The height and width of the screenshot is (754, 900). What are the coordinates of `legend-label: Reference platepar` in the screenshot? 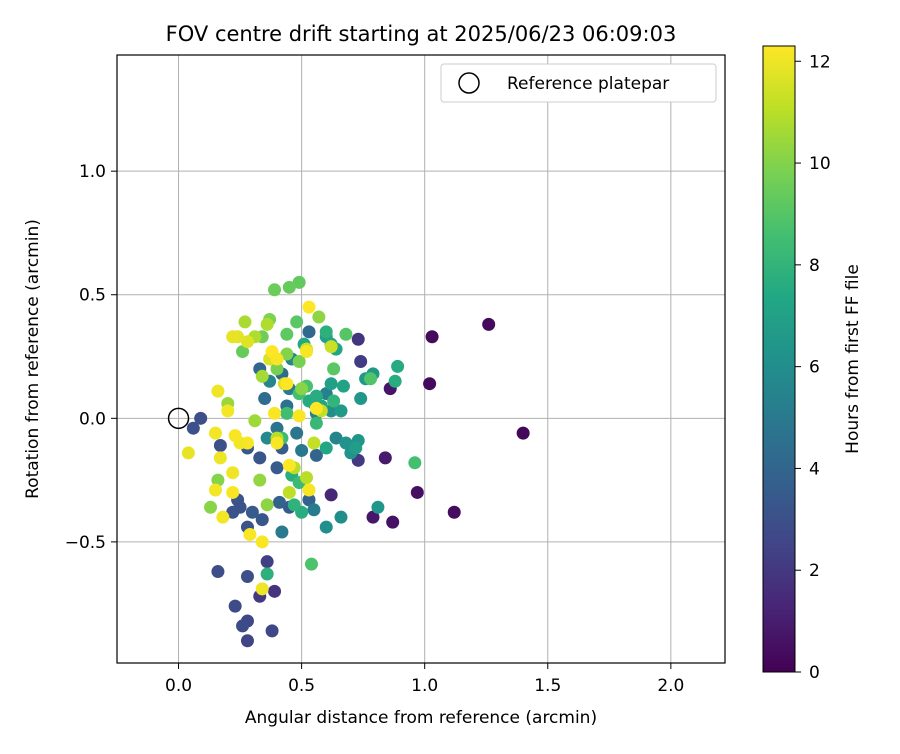 It's located at (588, 84).